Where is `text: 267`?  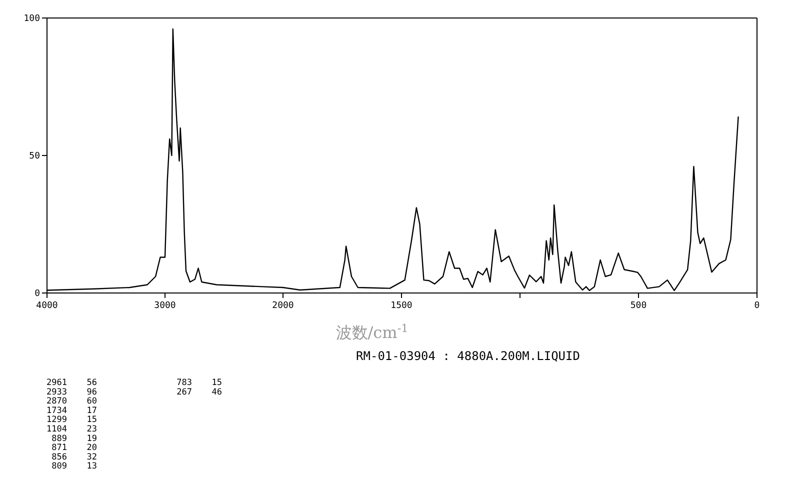
text: 267 is located at coordinates (184, 392).